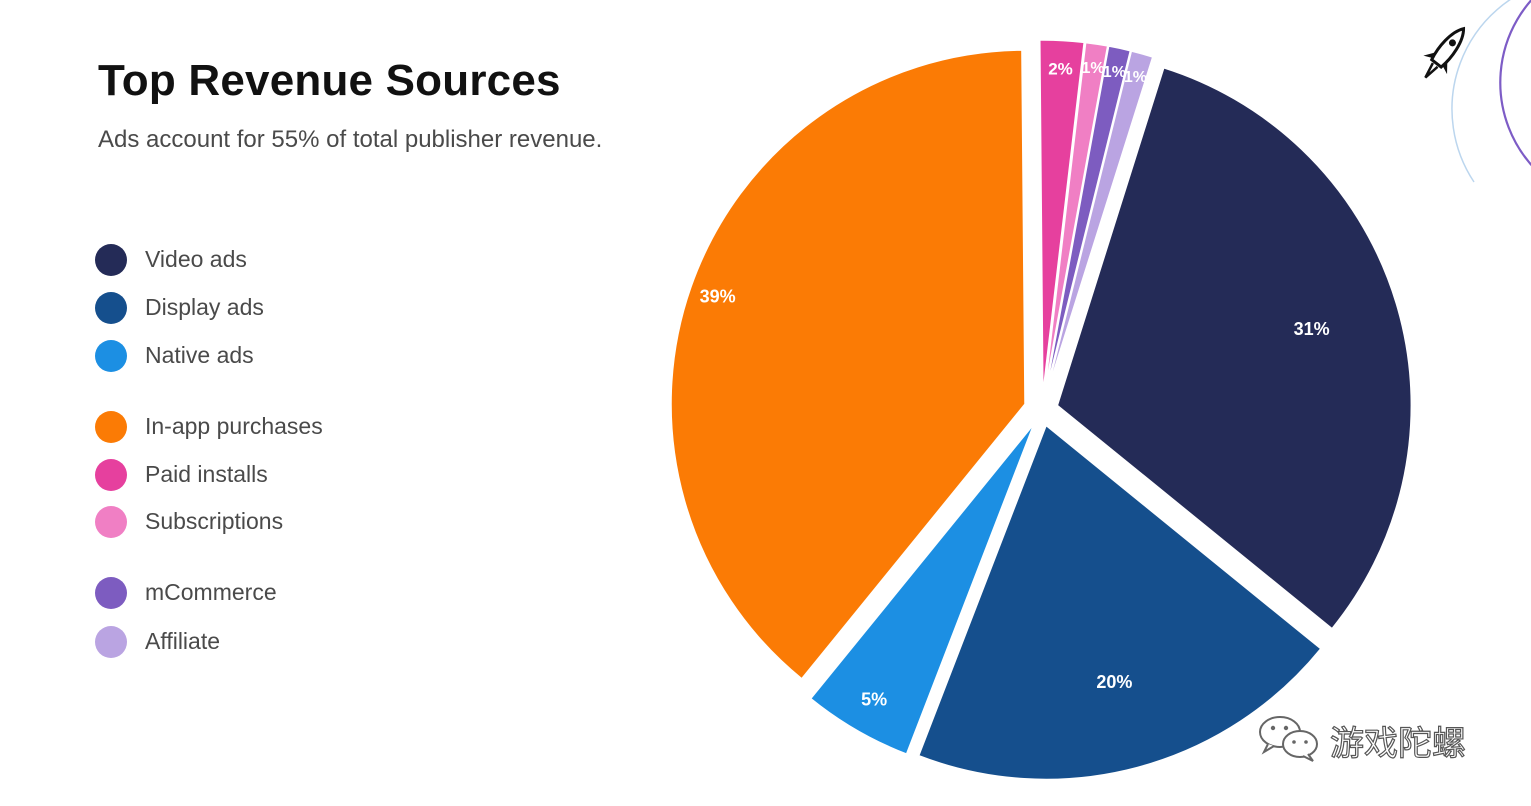  I want to click on slice-label-native-ads: 5%, so click(874, 699).